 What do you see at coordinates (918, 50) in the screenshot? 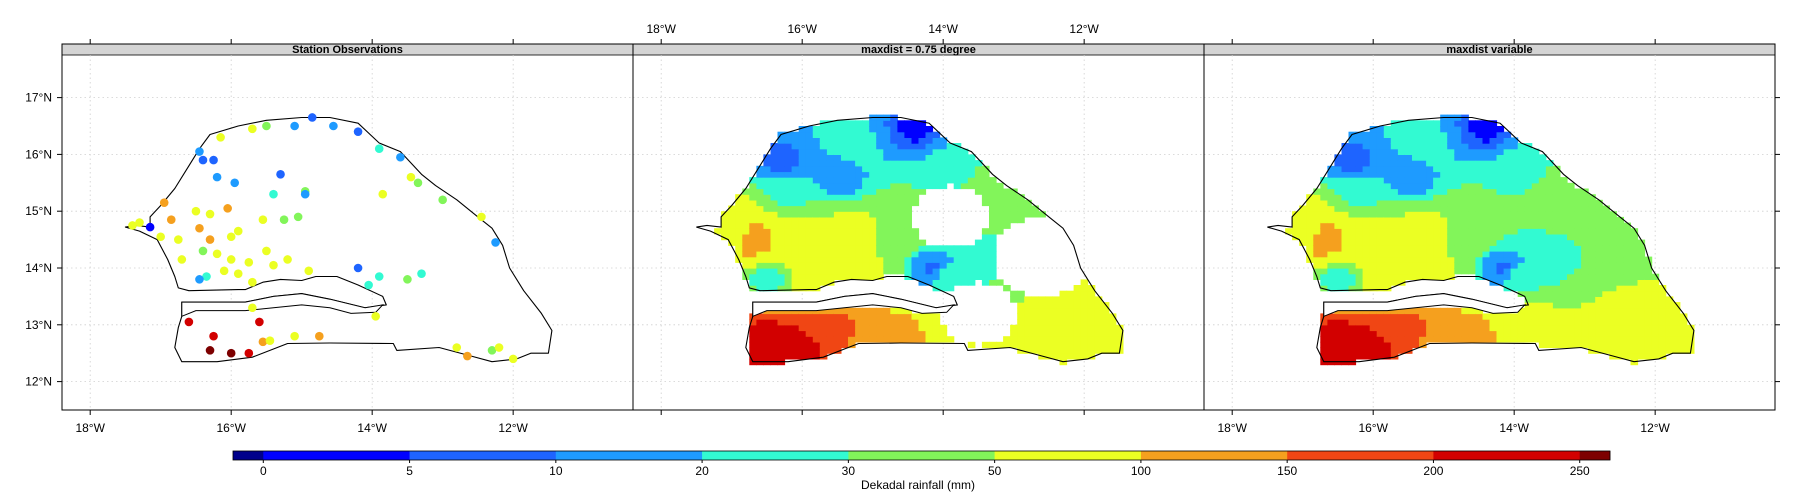
I see `panel-title-fixed: maxdist = 0.75 degree` at bounding box center [918, 50].